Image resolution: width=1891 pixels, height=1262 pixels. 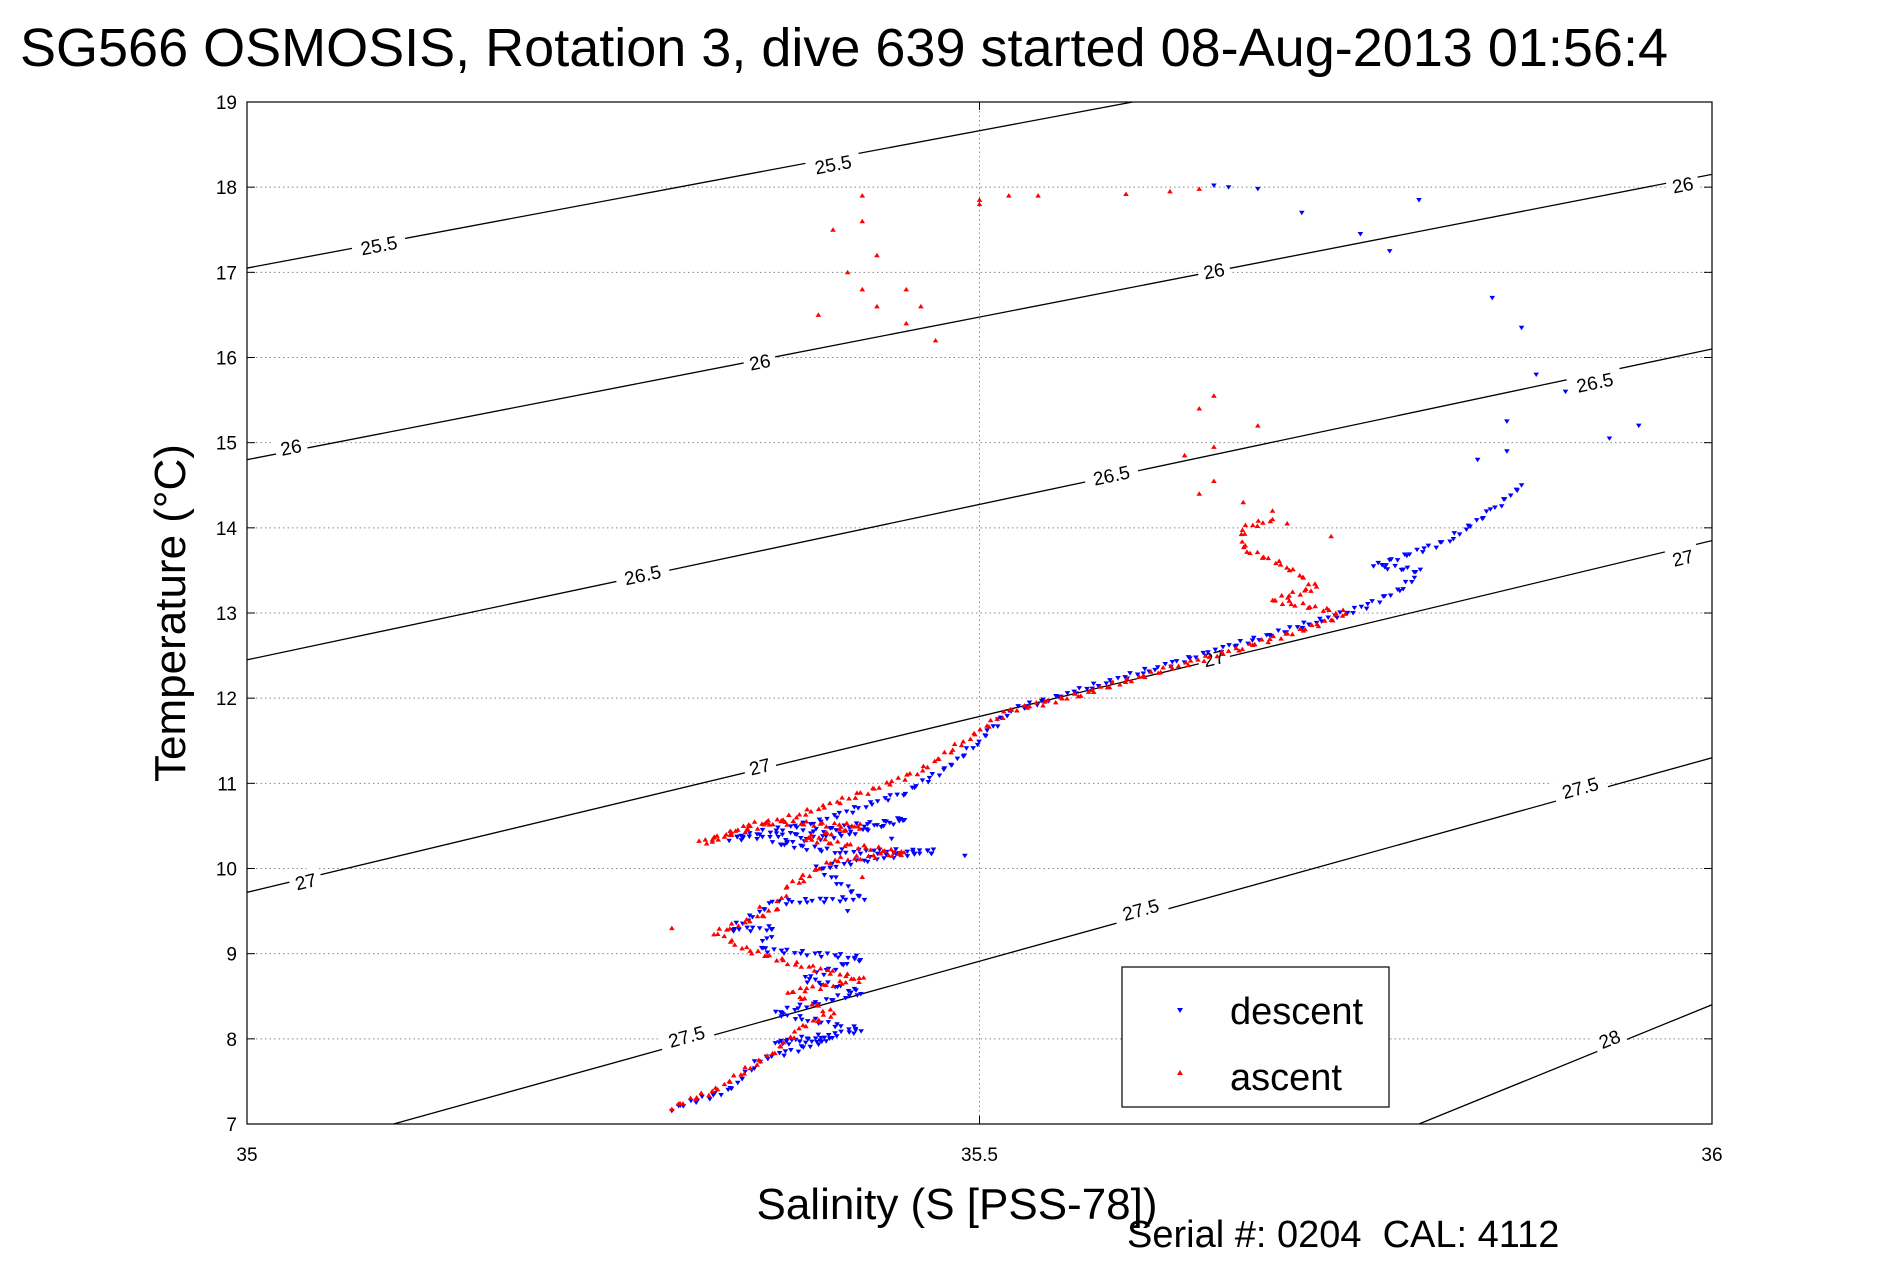 I want to click on contour-label: 26.5, so click(x=1111, y=475).